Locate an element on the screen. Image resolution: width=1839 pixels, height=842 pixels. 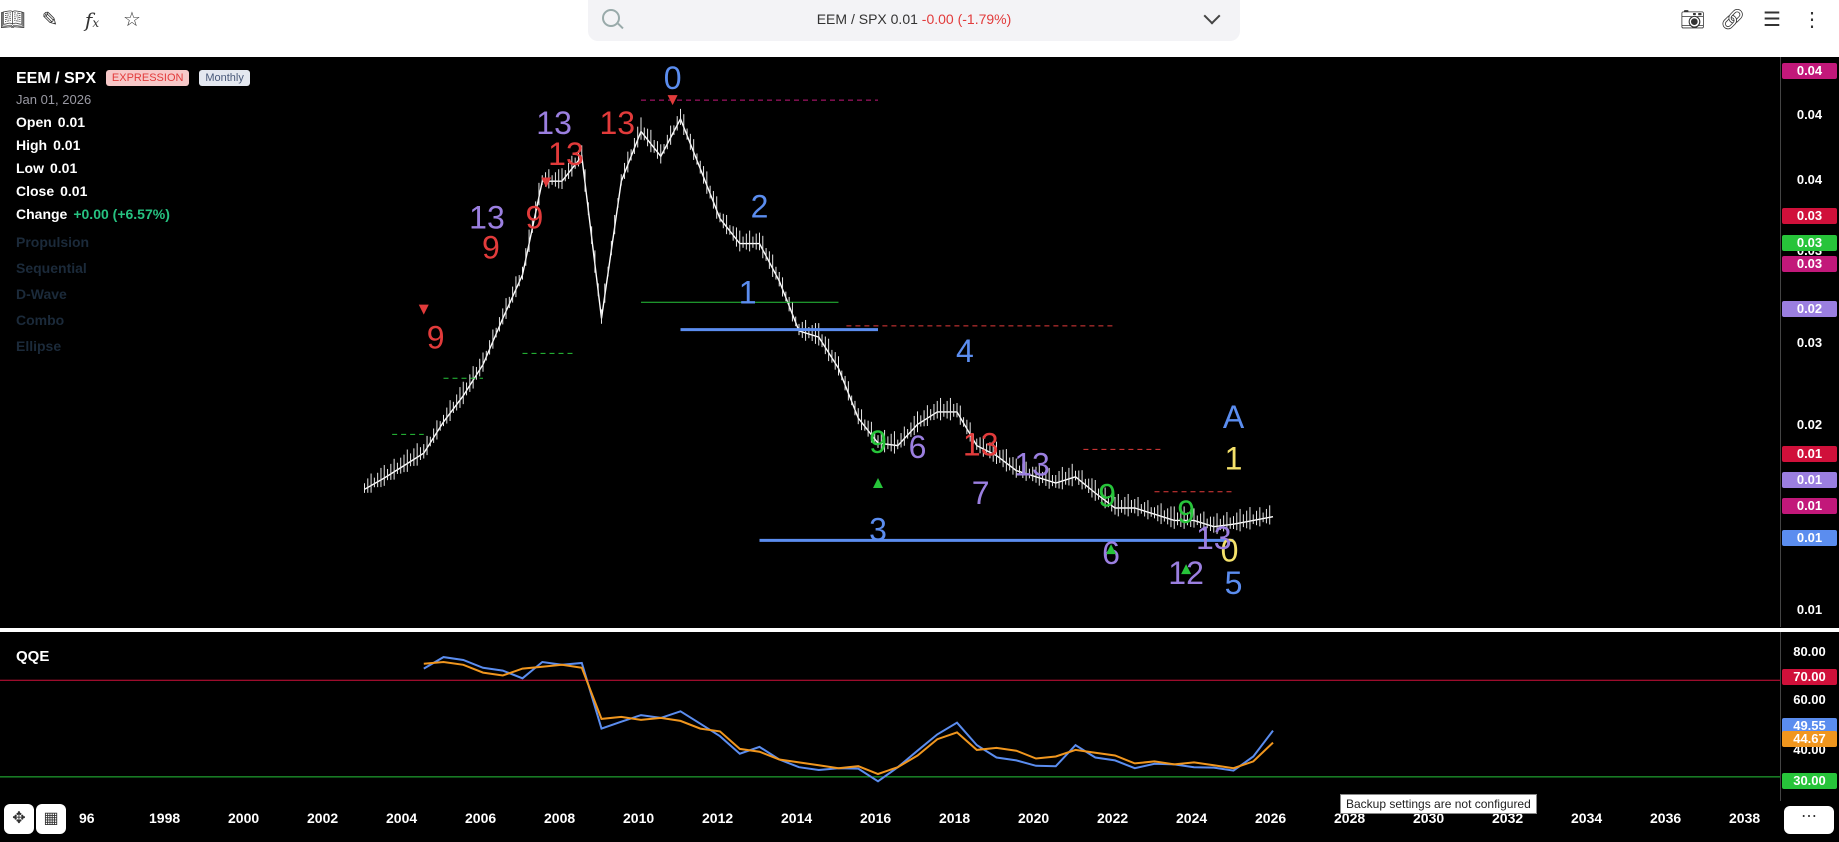
time-tick-label: 1998 is located at coordinates (165, 818).